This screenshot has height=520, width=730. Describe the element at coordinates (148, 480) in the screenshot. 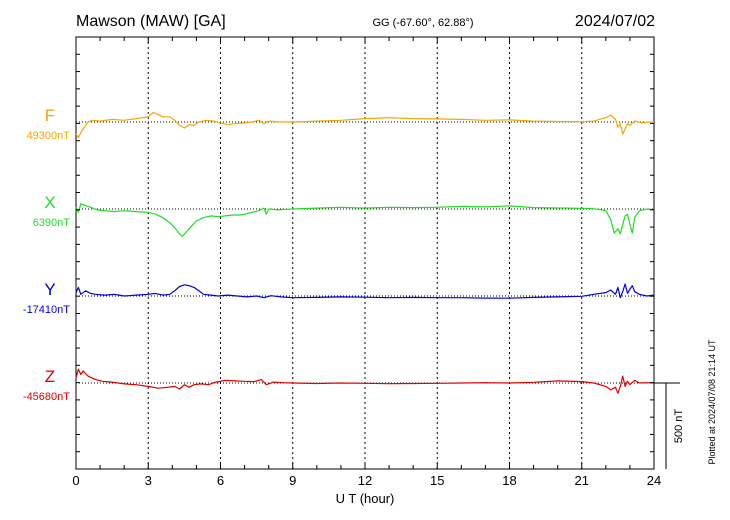

I see `x-tick-label: 3` at that location.